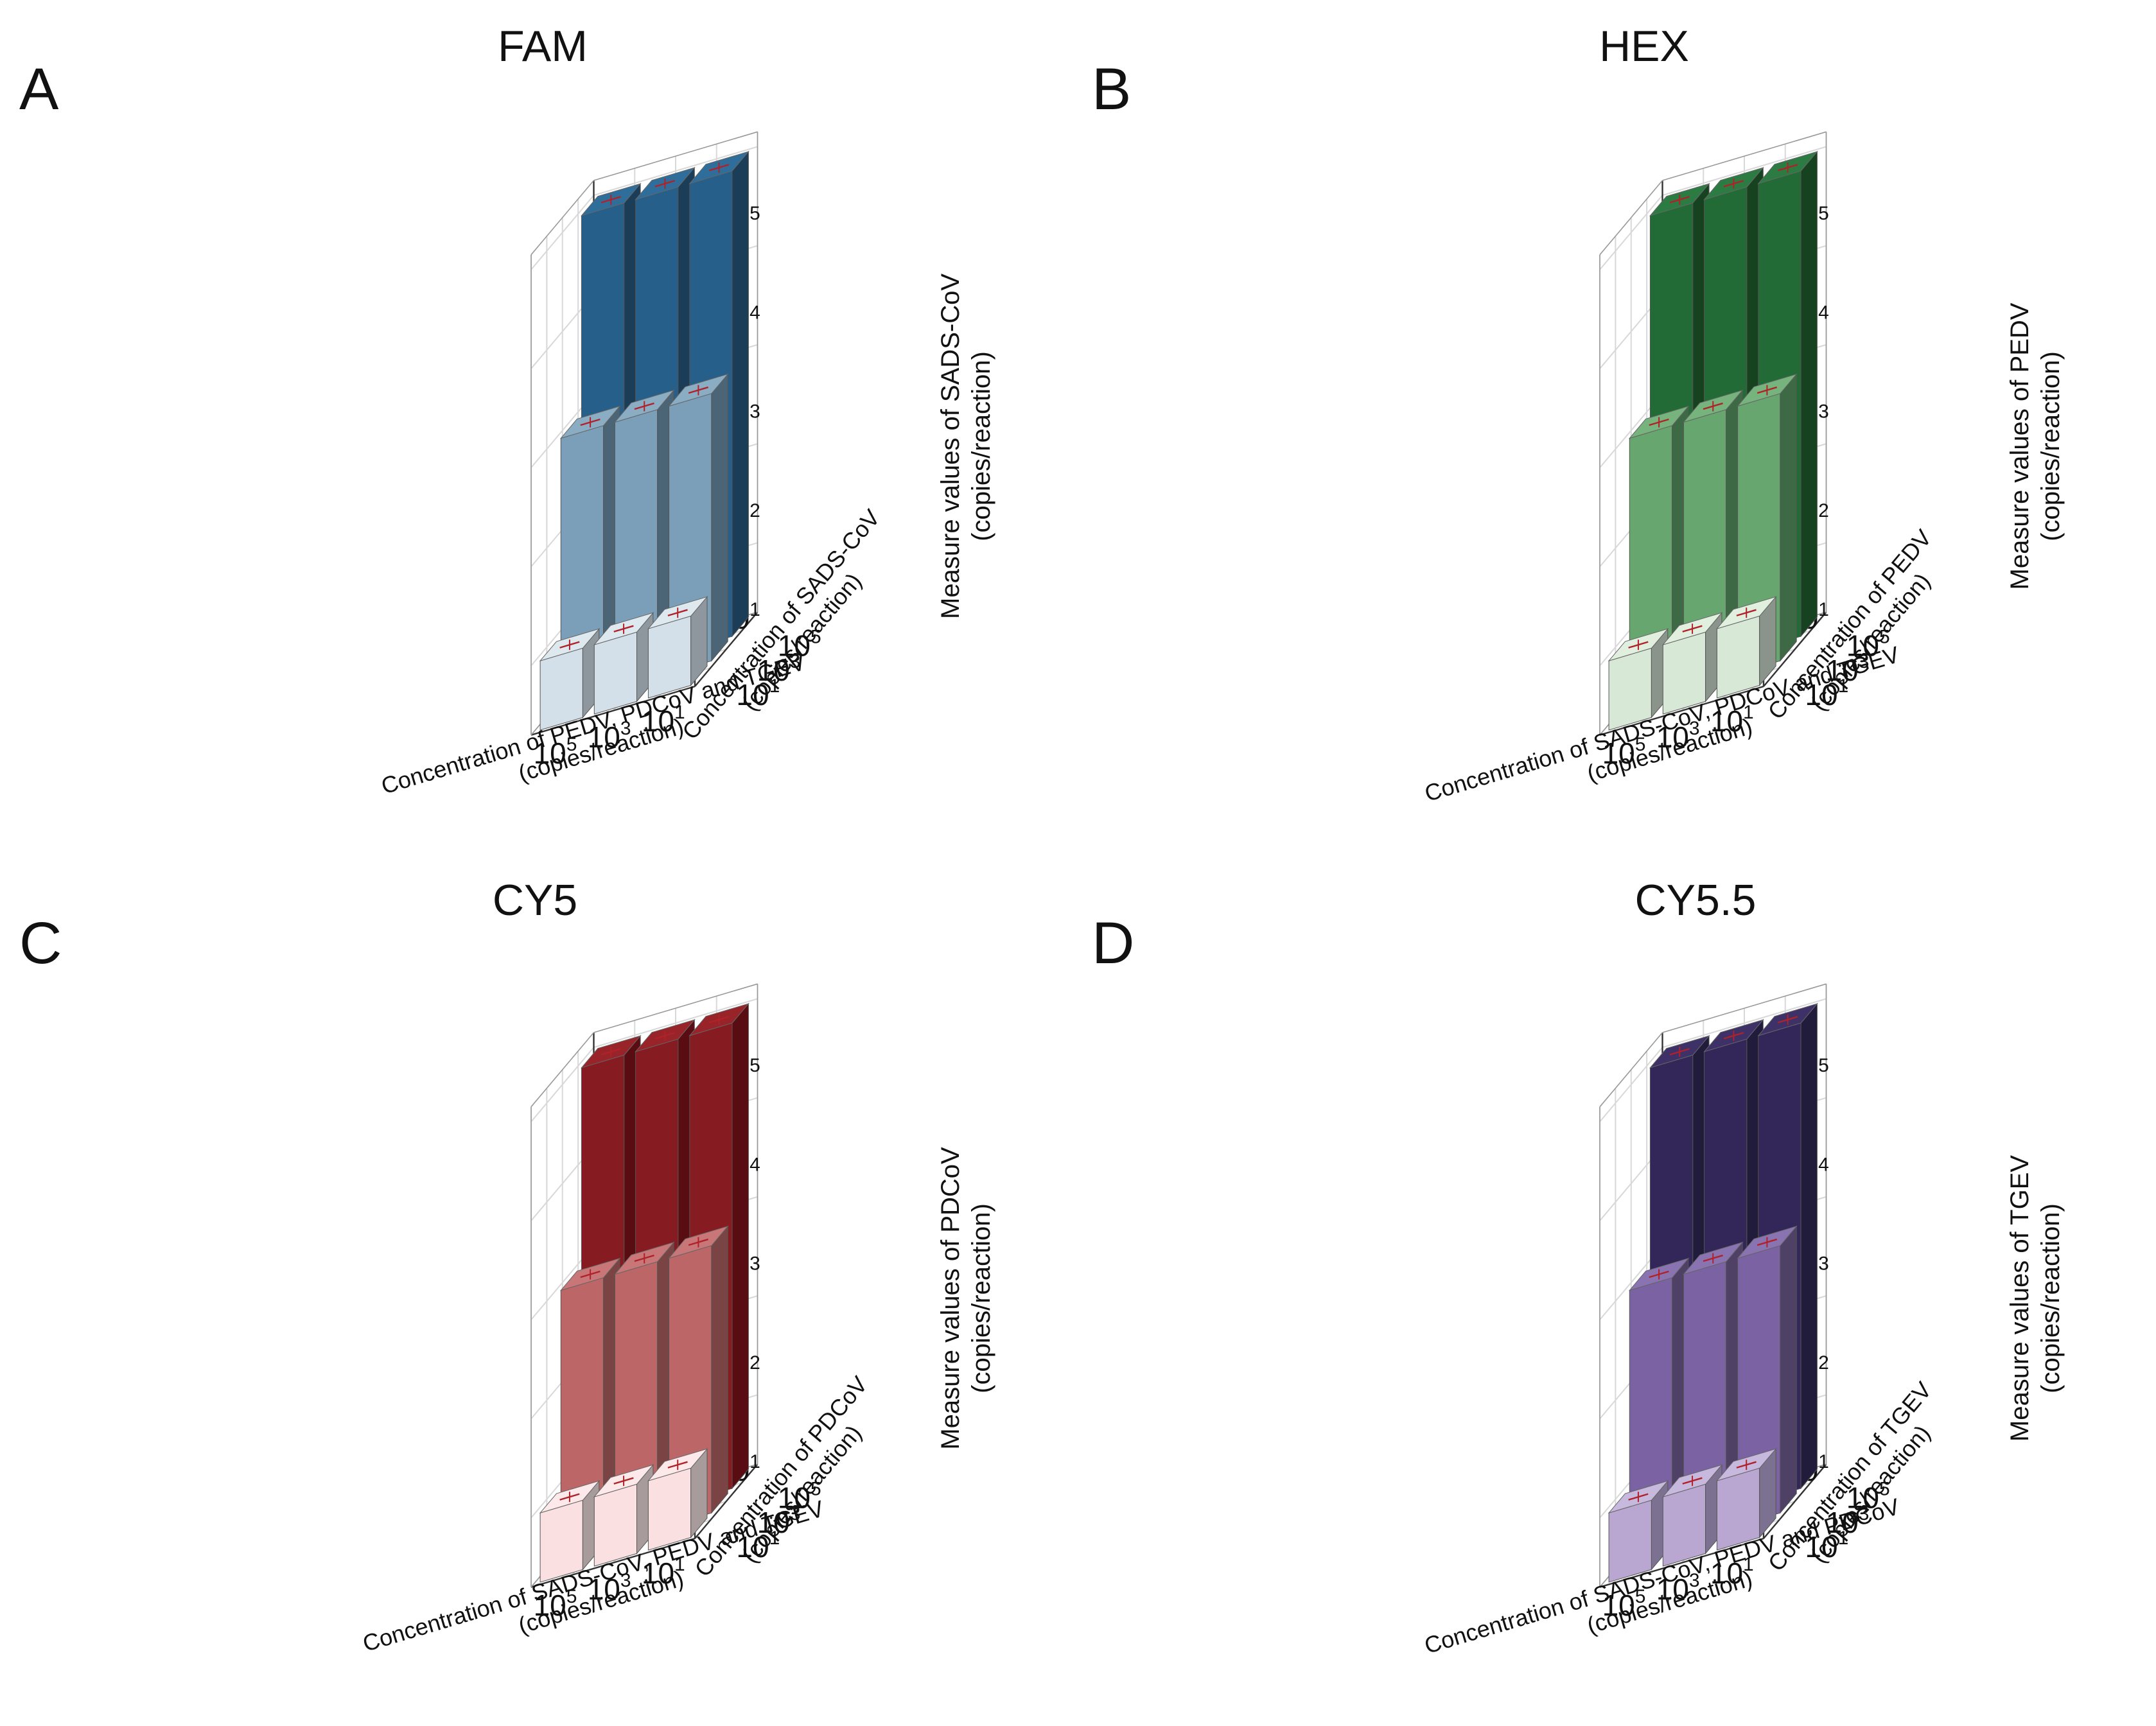  I want to click on panel-title: CY5, so click(535, 900).